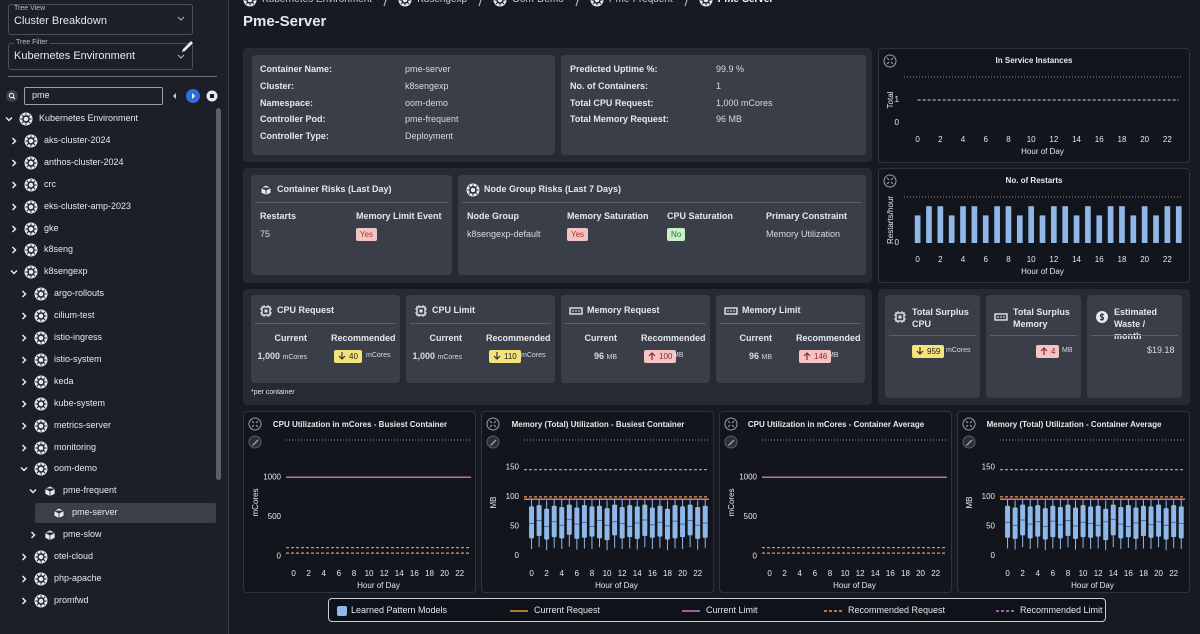 The image size is (1200, 634). What do you see at coordinates (64, 380) in the screenshot?
I see `tree-item: keda` at bounding box center [64, 380].